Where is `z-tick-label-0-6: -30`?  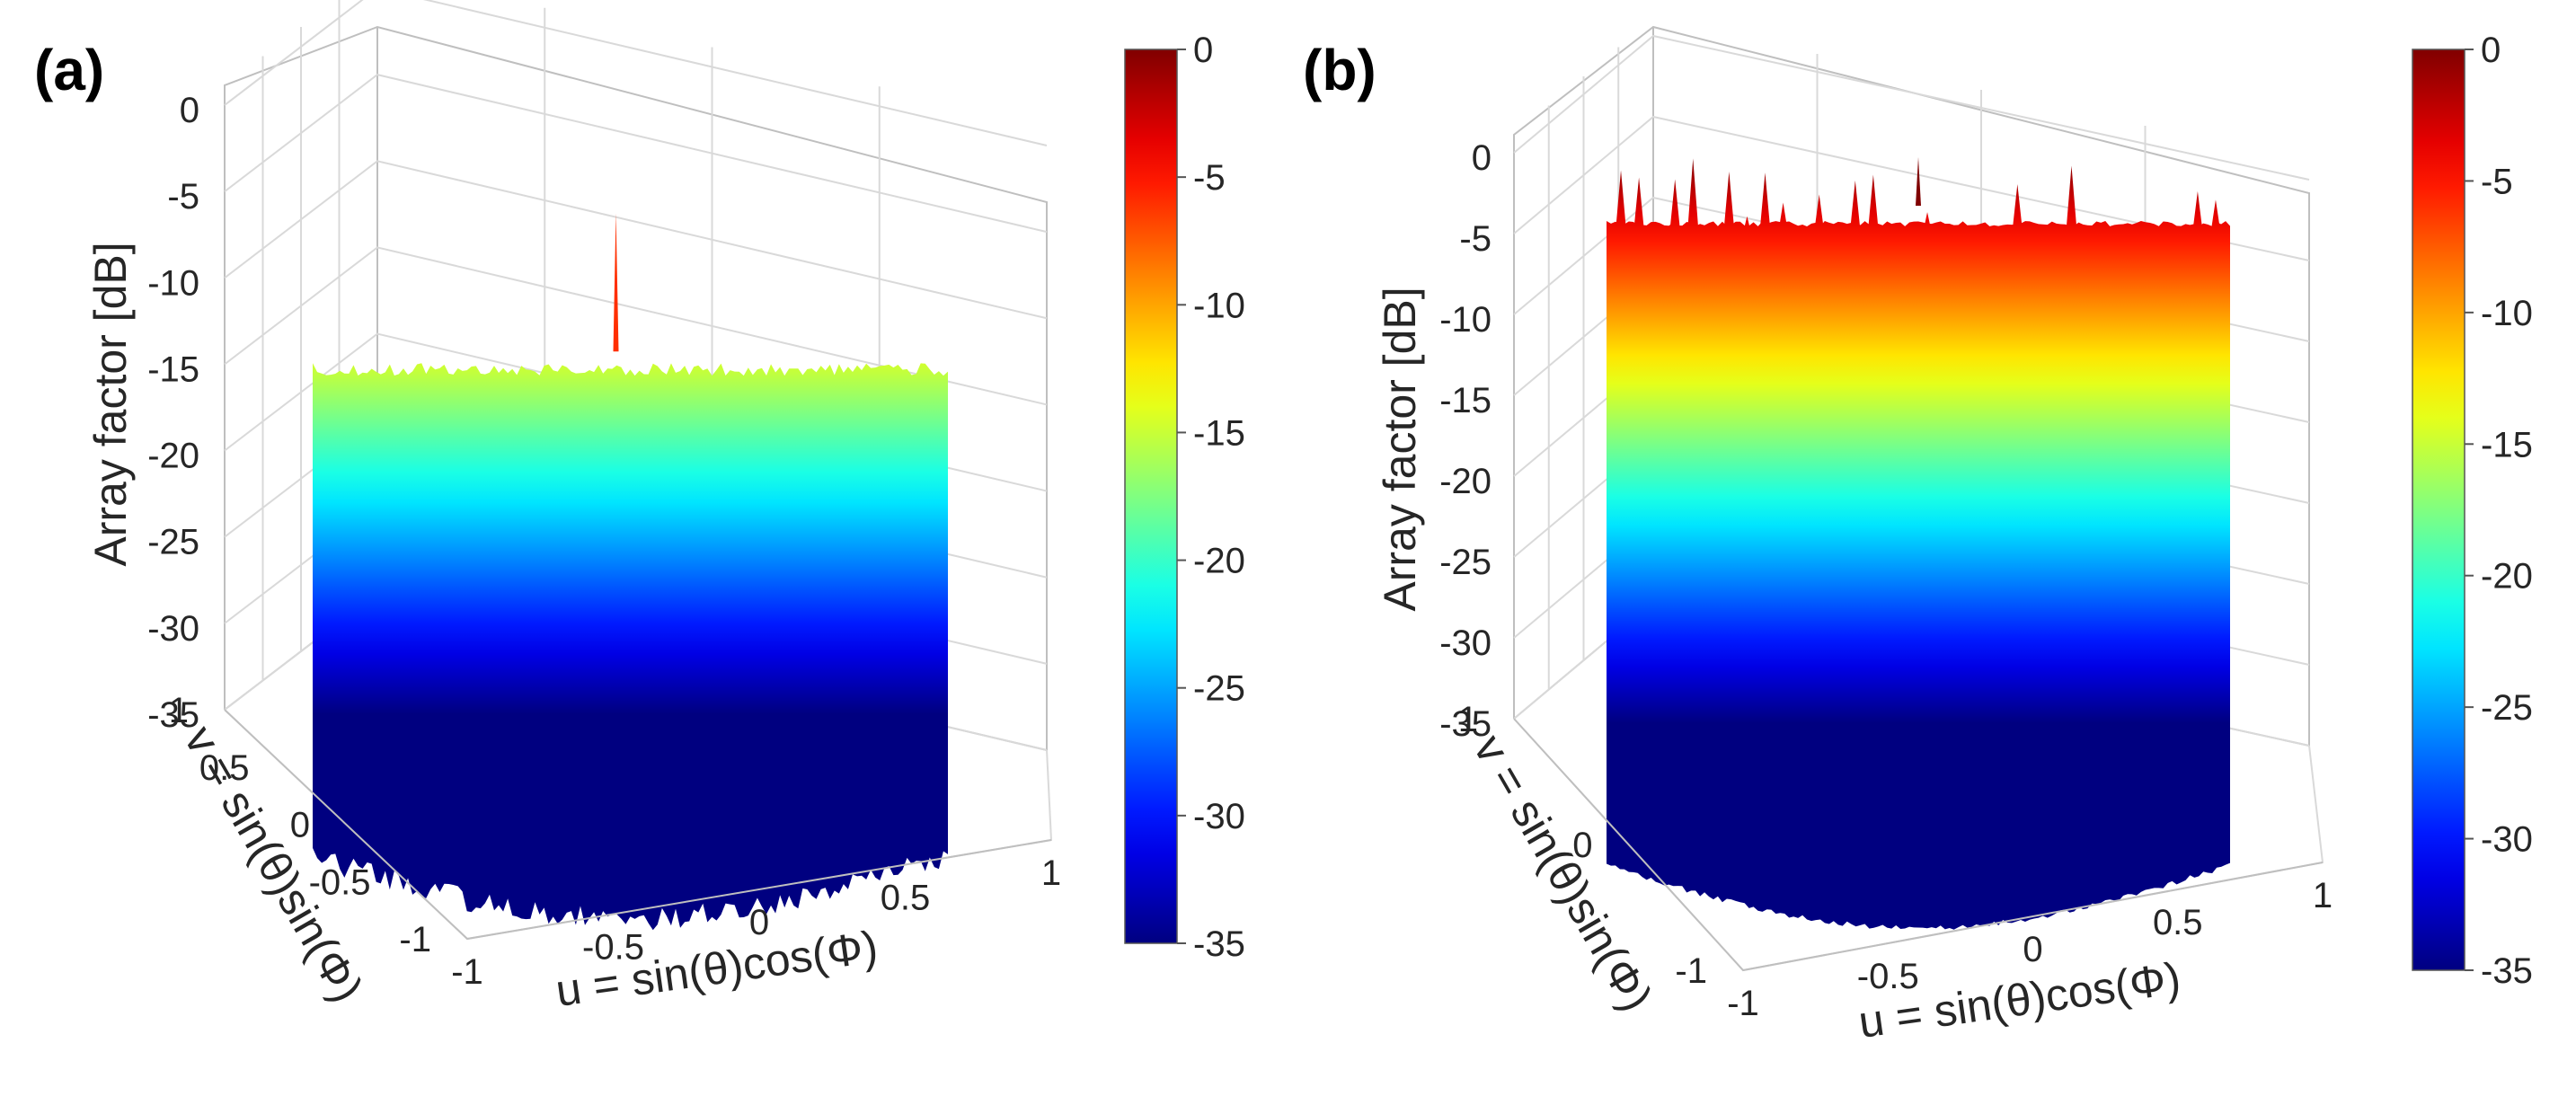
z-tick-label-0-6: -30 is located at coordinates (173, 629).